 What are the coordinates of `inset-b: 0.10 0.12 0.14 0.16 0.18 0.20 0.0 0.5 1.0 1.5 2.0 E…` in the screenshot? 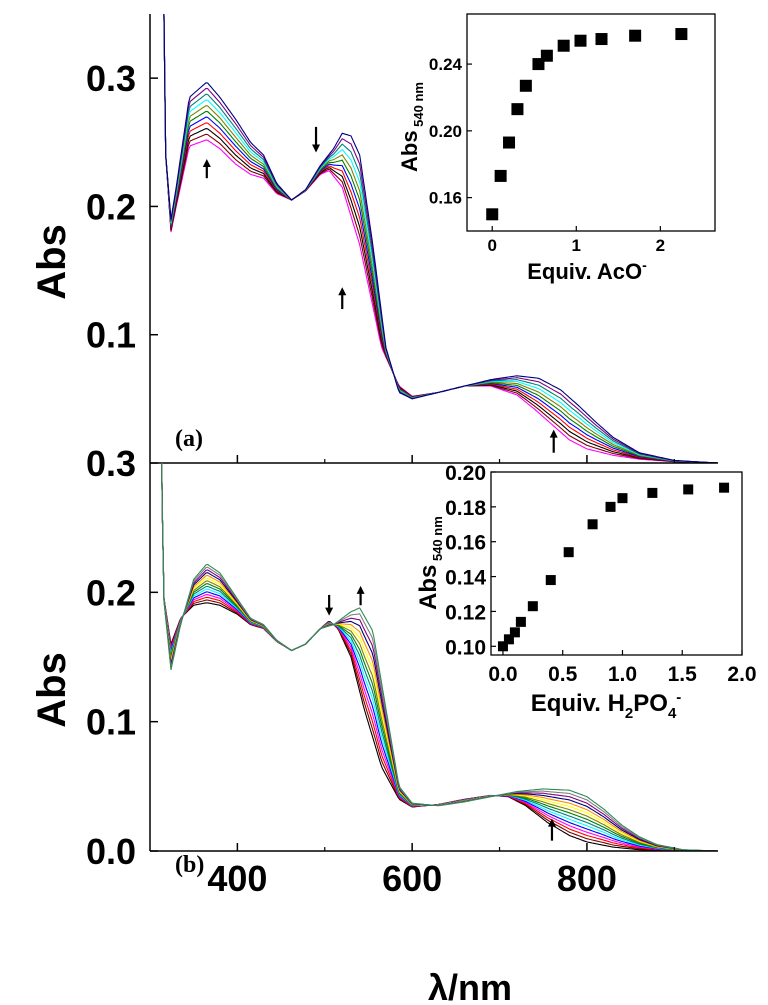 It's located at (586, 592).